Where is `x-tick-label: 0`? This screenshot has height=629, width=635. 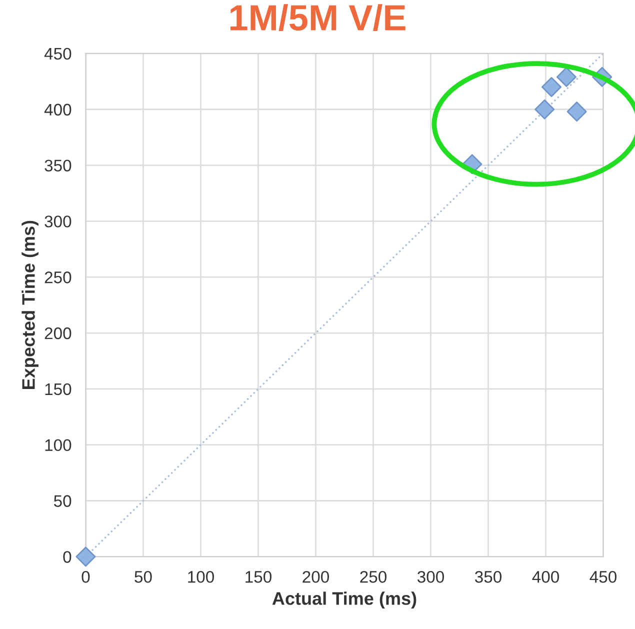
x-tick-label: 0 is located at coordinates (86, 576).